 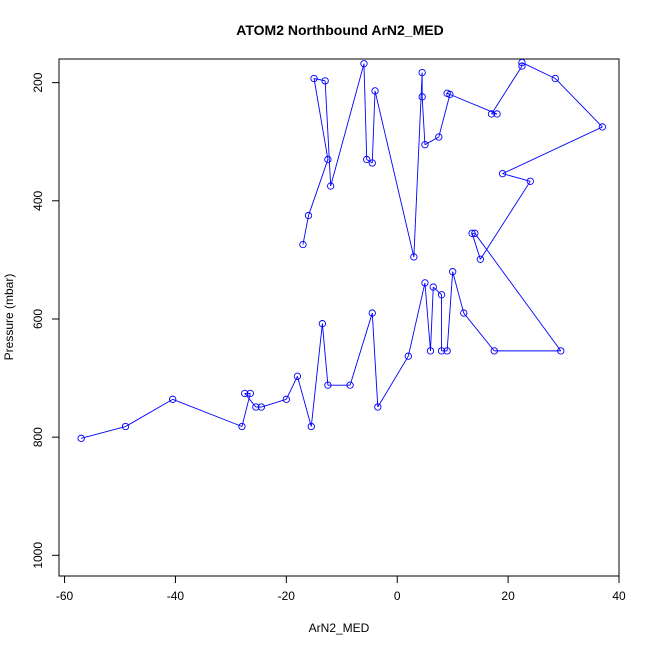 What do you see at coordinates (38, 555) in the screenshot?
I see `y-tick-label: 1000` at bounding box center [38, 555].